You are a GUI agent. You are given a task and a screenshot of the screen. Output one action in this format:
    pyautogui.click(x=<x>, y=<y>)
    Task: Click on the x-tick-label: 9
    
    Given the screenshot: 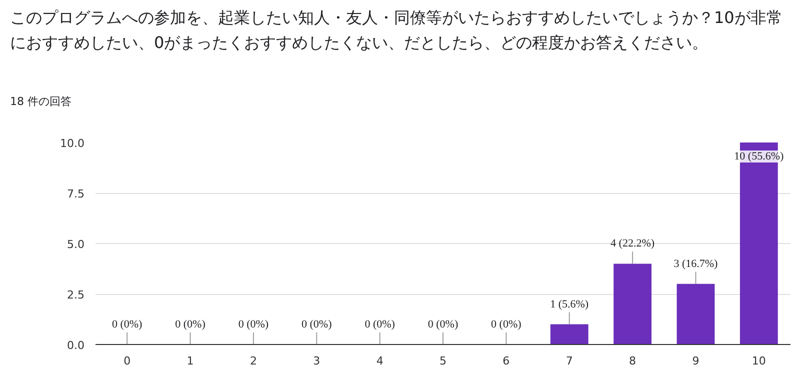 What is the action you would take?
    pyautogui.click(x=696, y=361)
    